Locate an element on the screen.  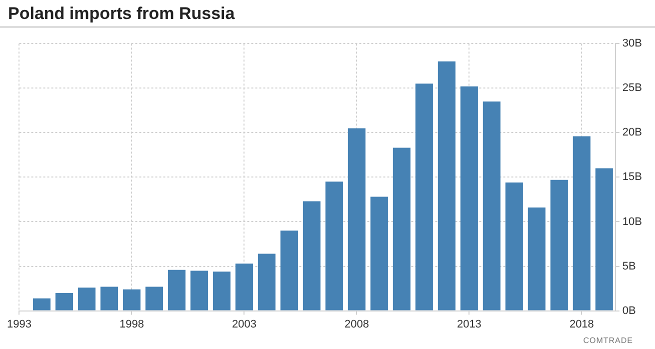
y-tick-label: 20B is located at coordinates (632, 132).